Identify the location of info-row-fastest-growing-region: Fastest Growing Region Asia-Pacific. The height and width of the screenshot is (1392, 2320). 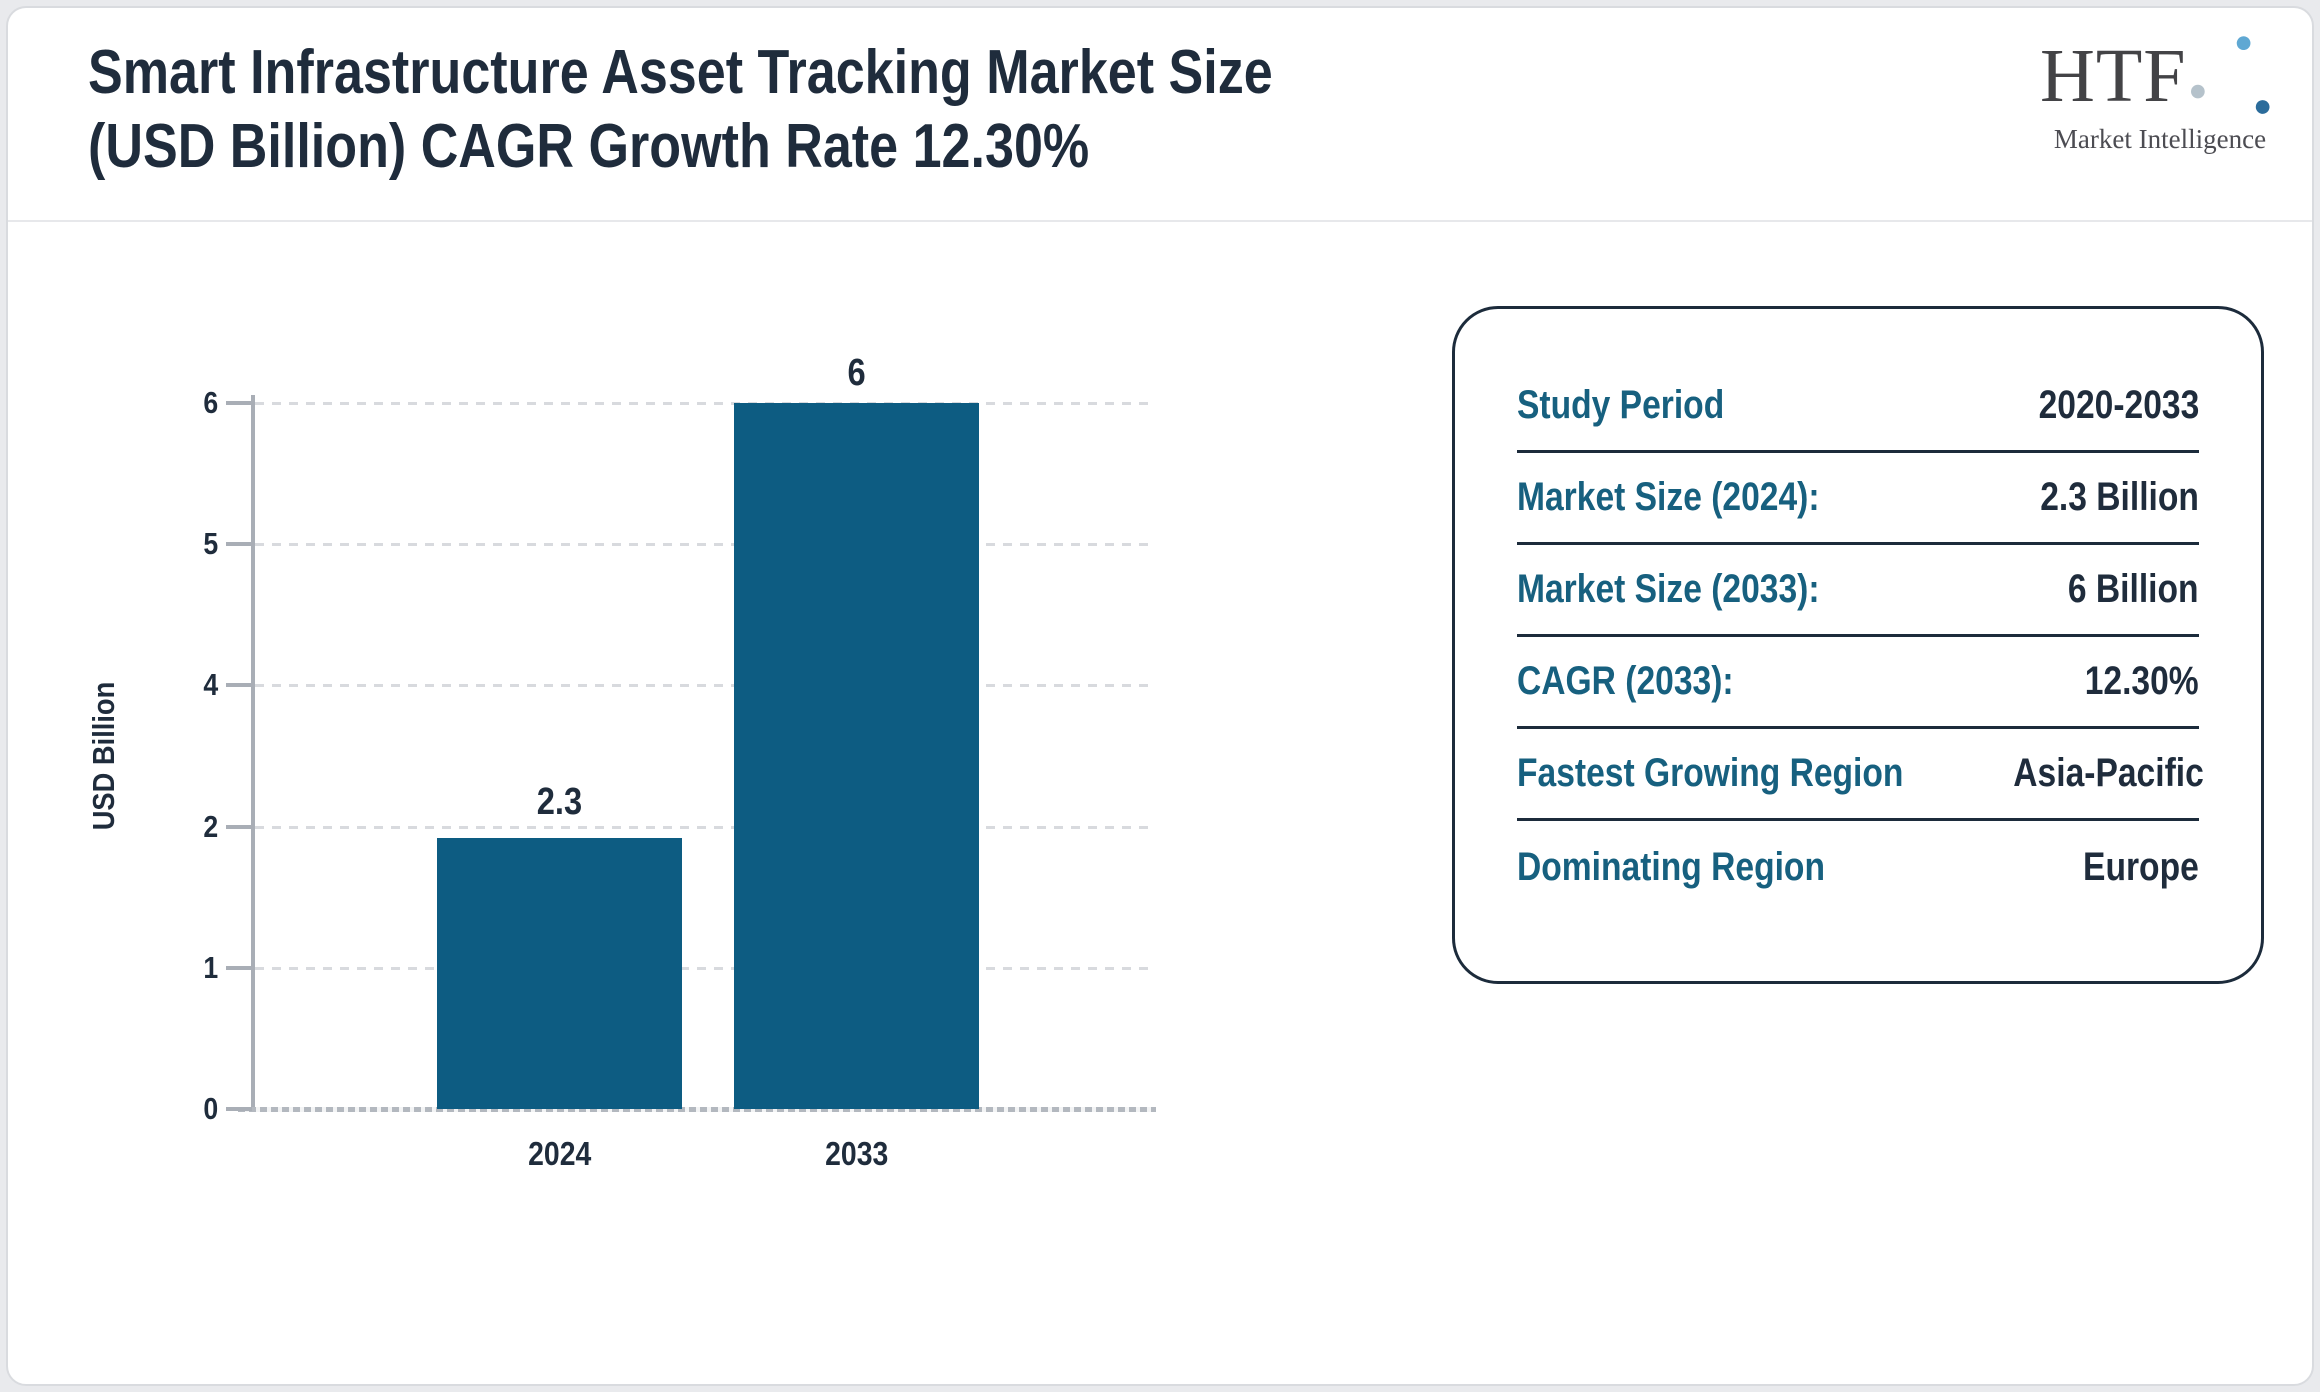
(1860, 775).